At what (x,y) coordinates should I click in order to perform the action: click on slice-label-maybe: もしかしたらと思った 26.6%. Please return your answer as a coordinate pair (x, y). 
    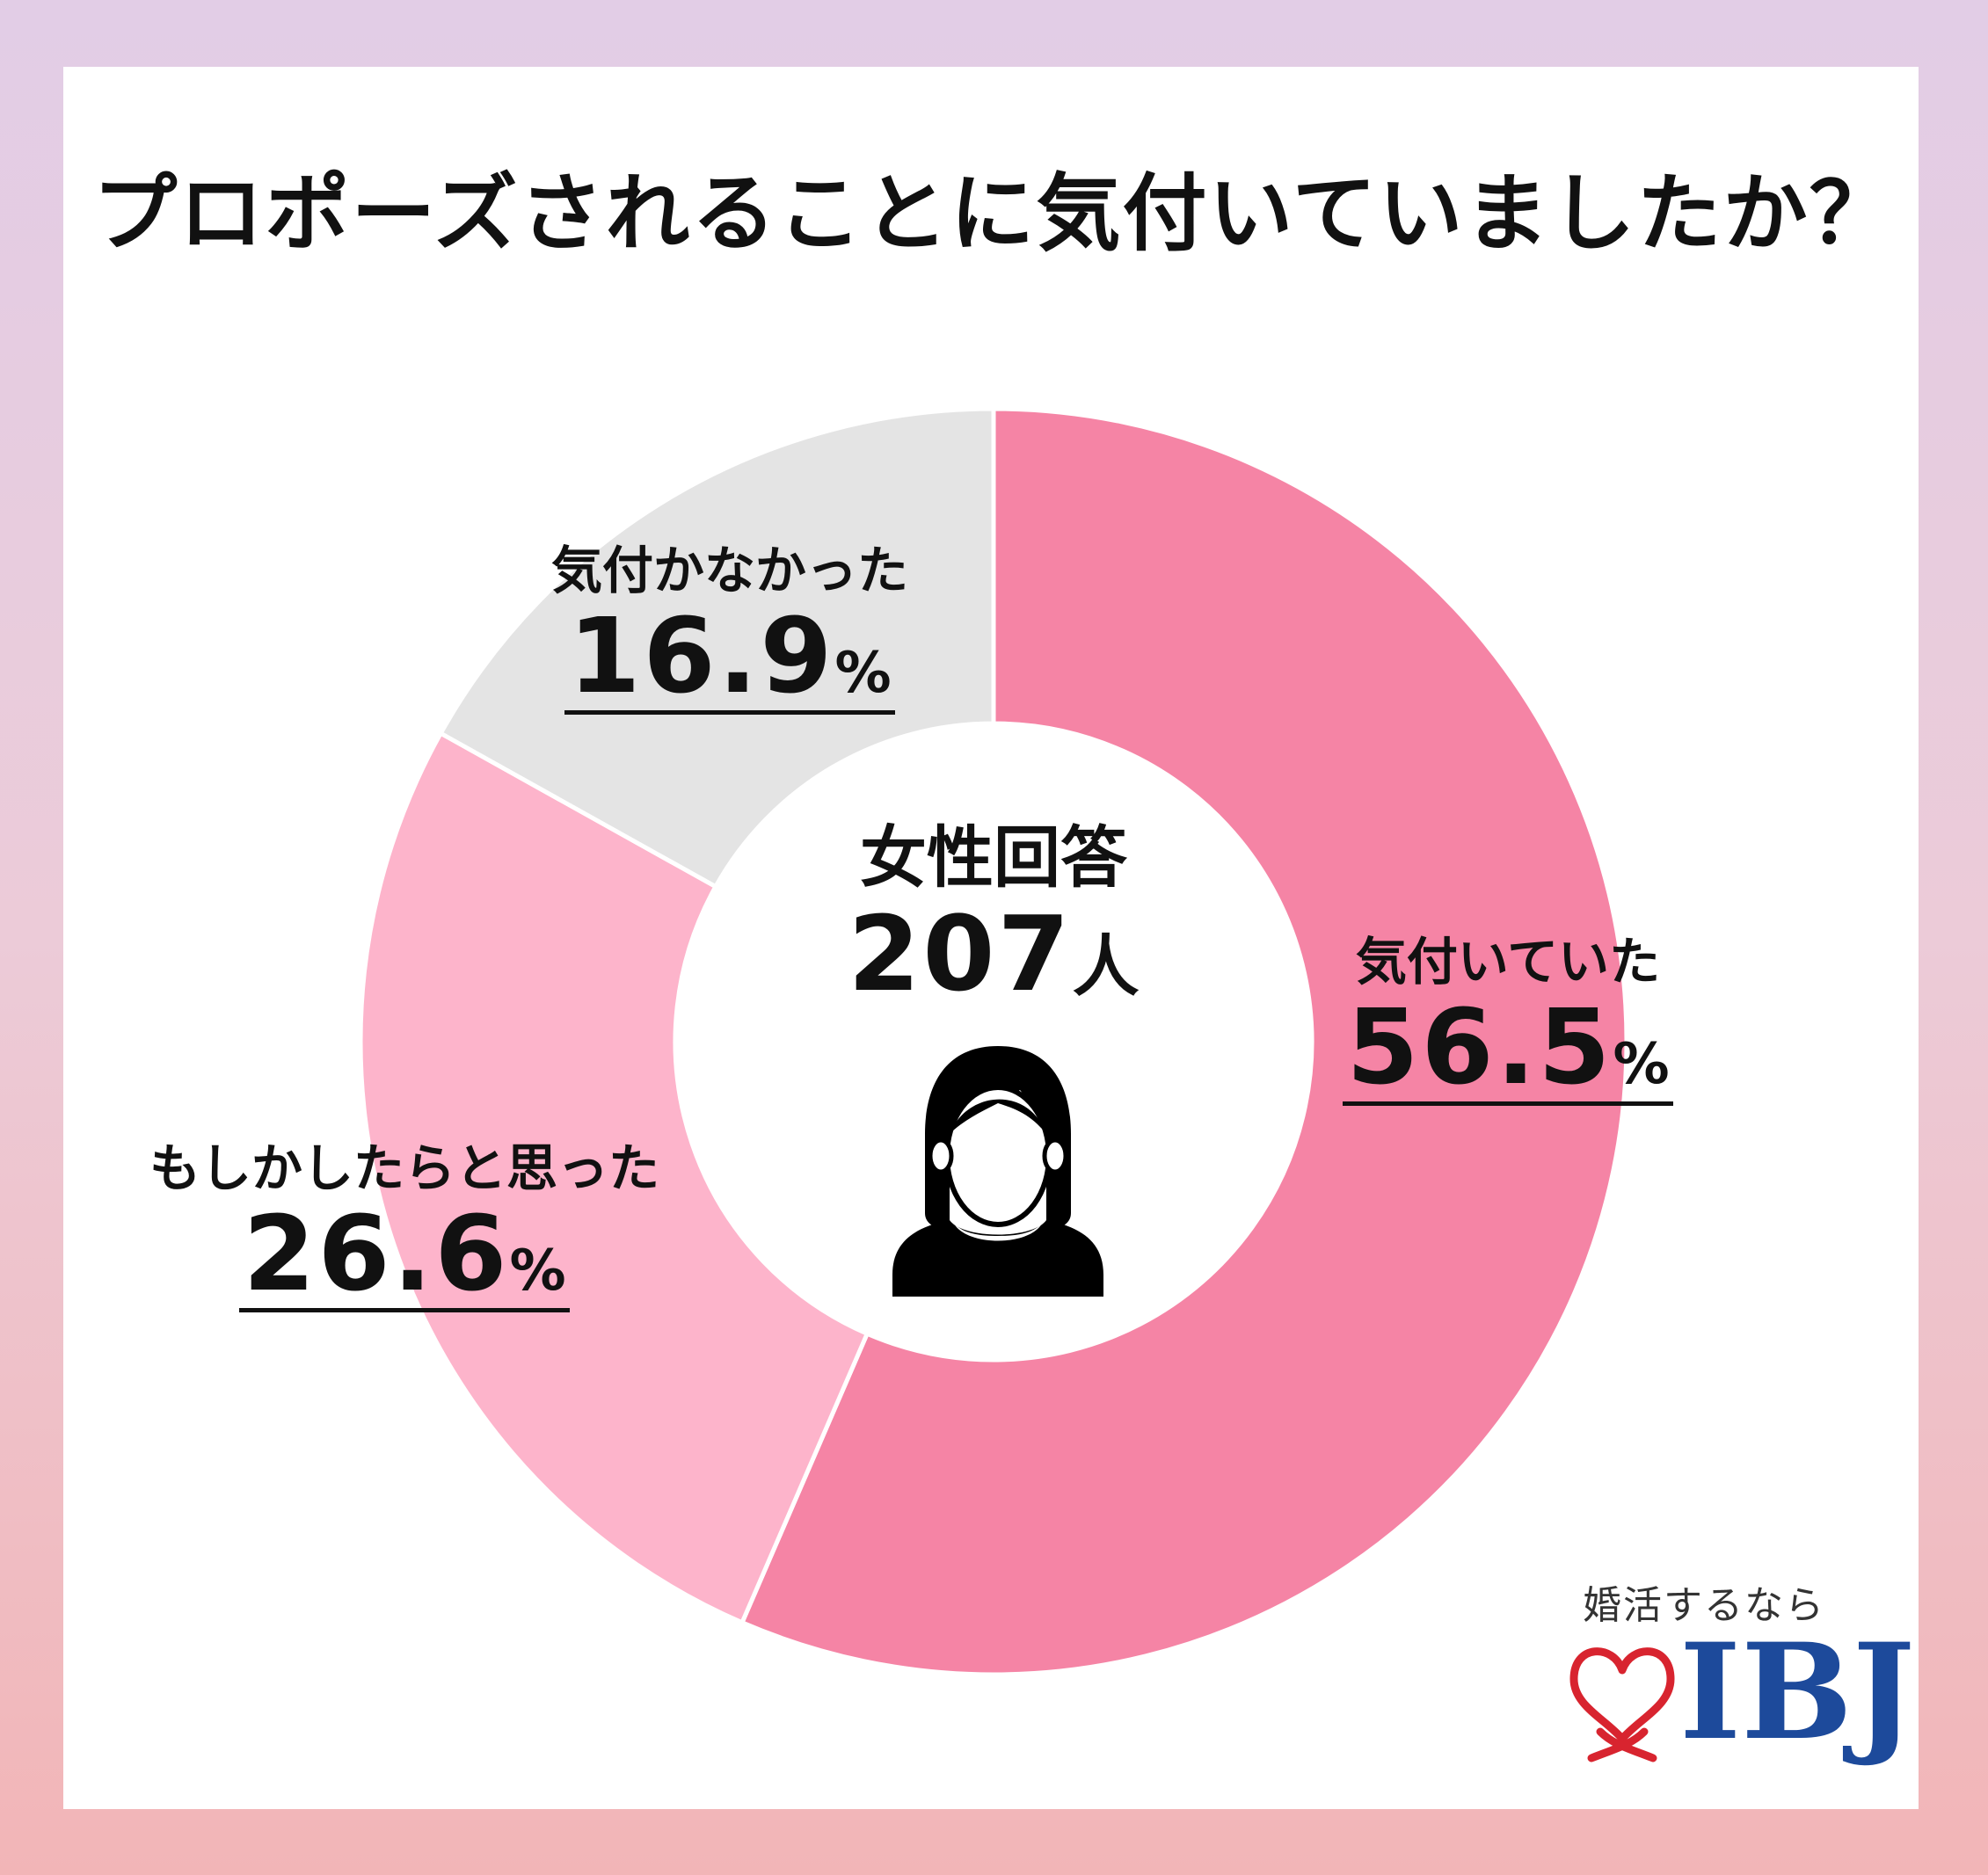
    Looking at the image, I should click on (404, 1225).